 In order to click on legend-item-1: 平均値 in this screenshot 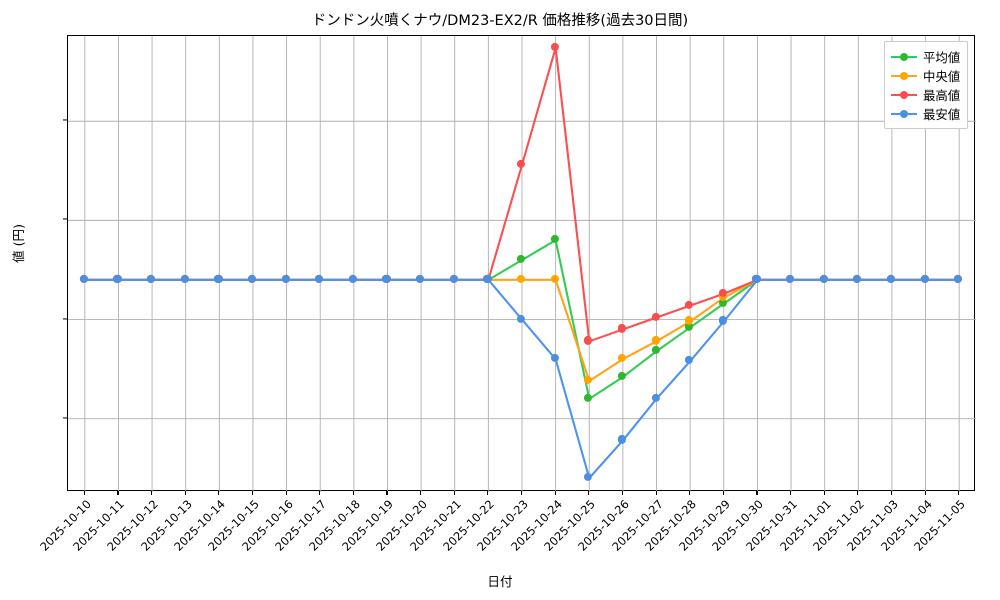, I will do `click(925, 56)`.